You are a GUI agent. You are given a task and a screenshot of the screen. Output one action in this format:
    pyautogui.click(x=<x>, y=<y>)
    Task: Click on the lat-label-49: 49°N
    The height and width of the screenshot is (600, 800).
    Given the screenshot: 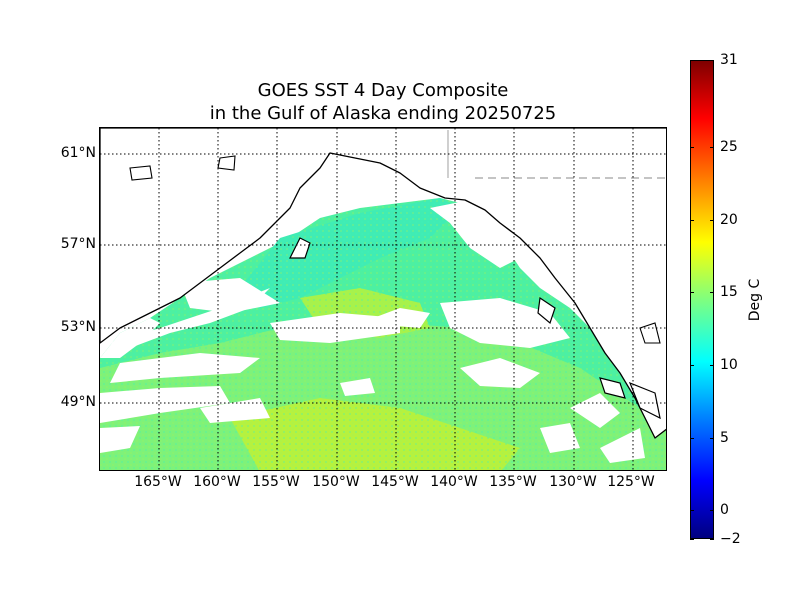 What is the action you would take?
    pyautogui.click(x=78, y=402)
    